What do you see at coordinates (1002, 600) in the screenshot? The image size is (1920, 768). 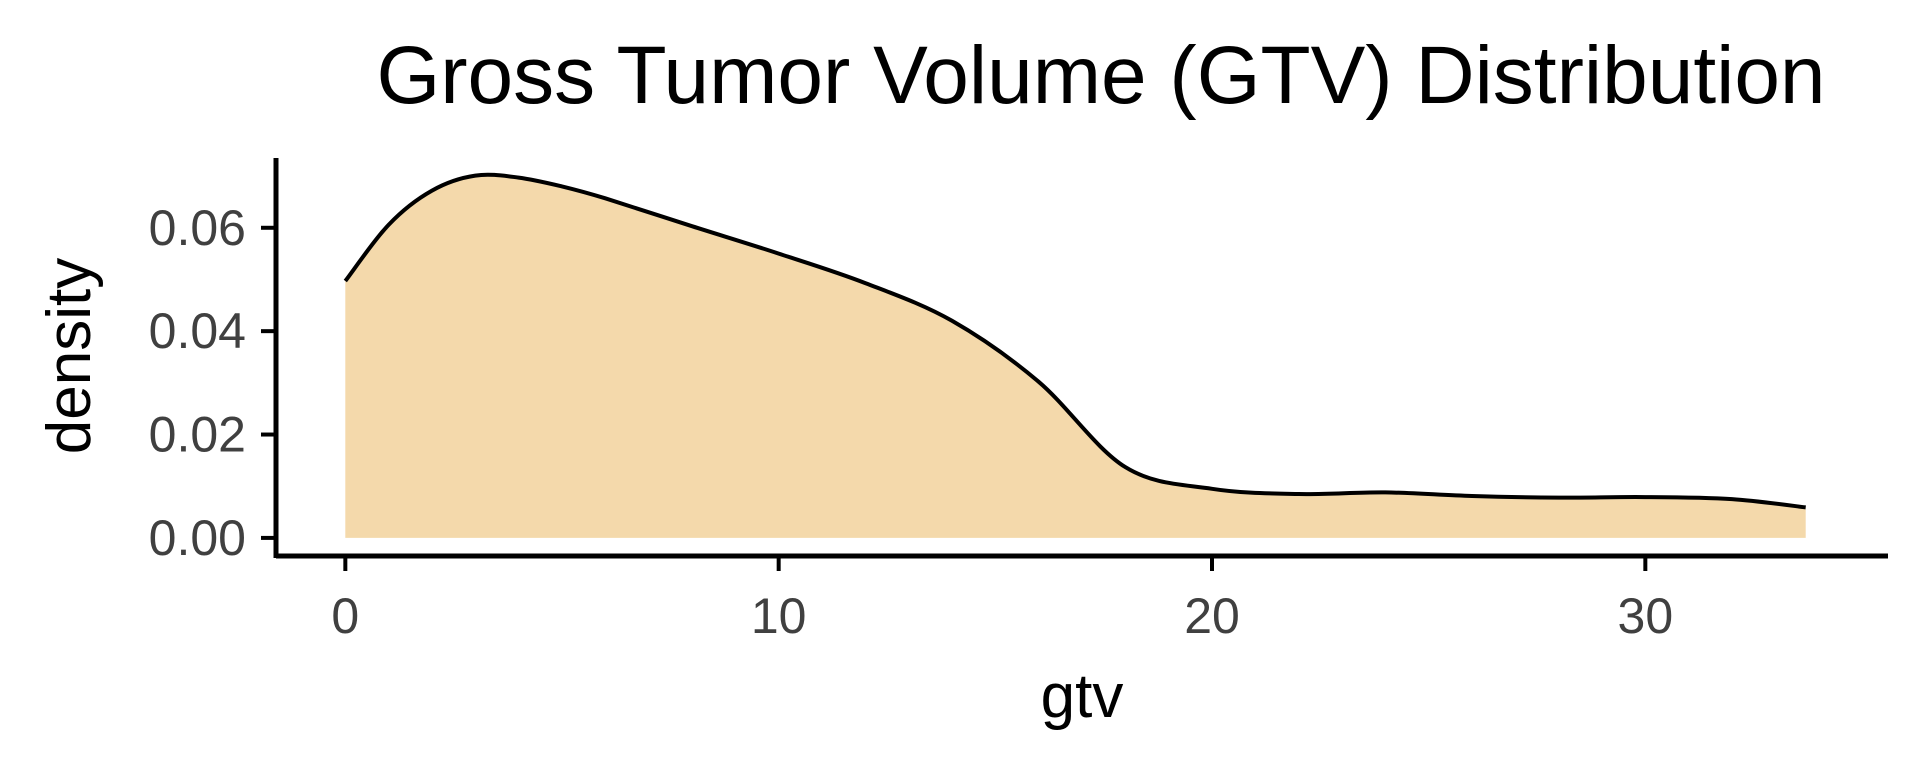 I see `x-axis-ticks: 0 10 20 30` at bounding box center [1002, 600].